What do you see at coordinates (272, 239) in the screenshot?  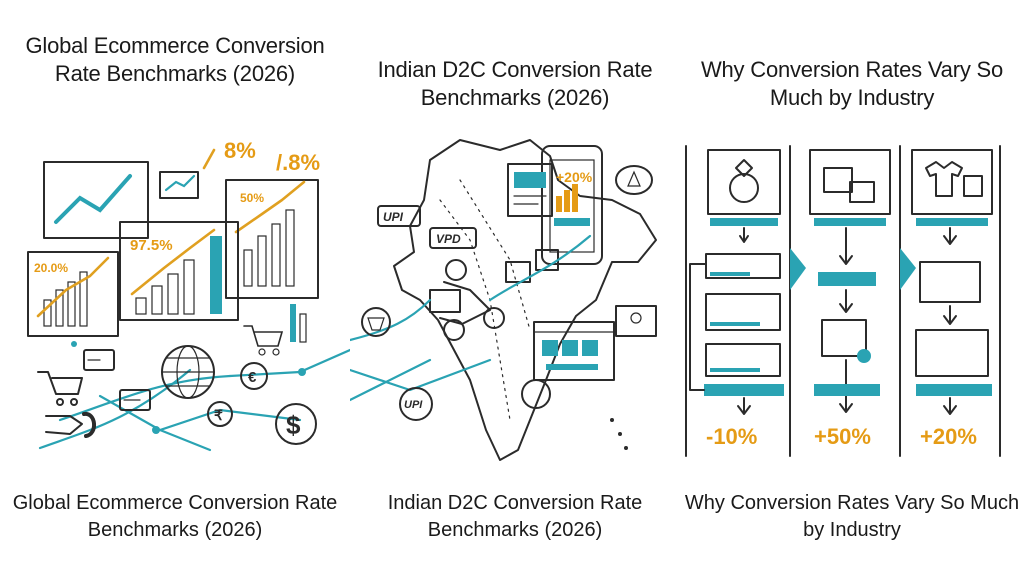 I see `chart-card-right: 50%` at bounding box center [272, 239].